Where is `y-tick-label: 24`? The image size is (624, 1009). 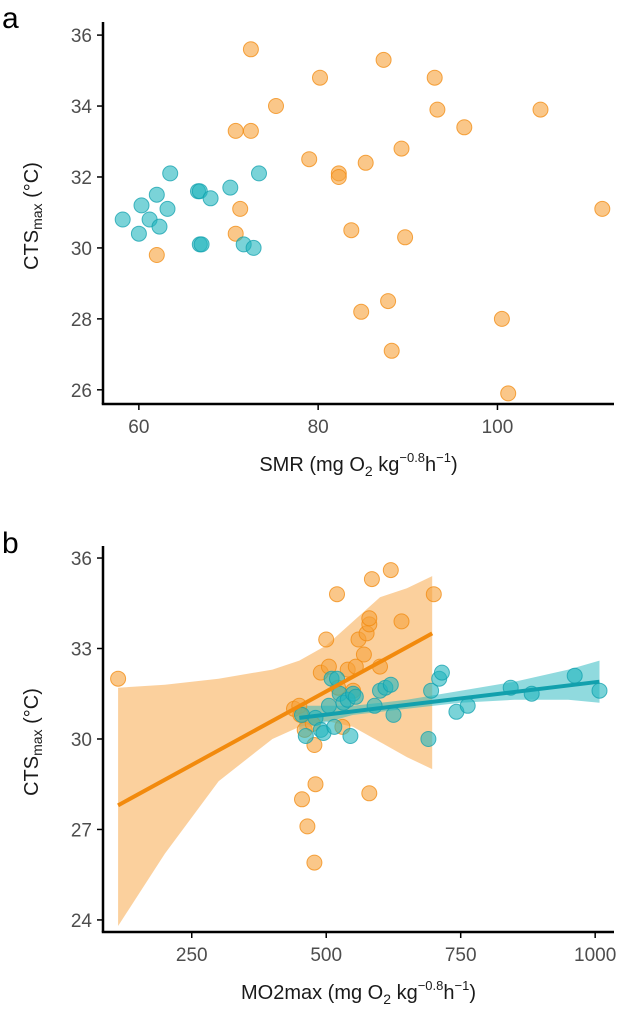
y-tick-label: 24 is located at coordinates (82, 921).